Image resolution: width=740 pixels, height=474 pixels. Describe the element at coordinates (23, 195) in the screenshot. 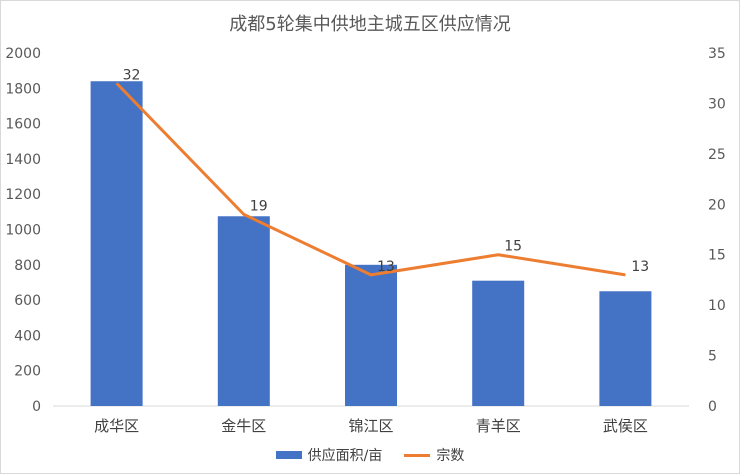

I see `left-tick-label: 1200` at that location.